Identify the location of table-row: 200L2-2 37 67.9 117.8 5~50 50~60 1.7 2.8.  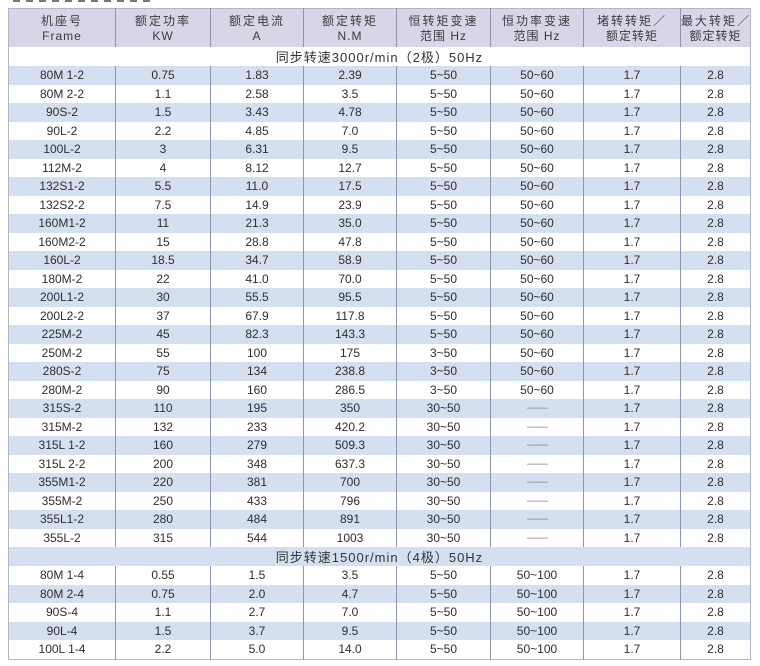
(379, 315).